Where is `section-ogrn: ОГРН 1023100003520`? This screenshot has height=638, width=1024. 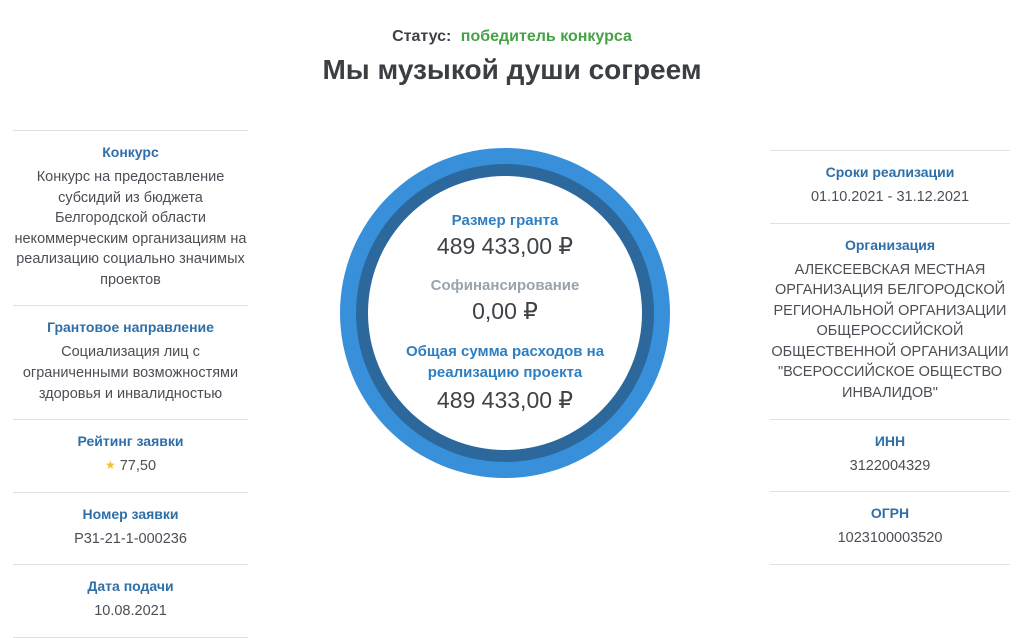 section-ogrn: ОГРН 1023100003520 is located at coordinates (890, 528).